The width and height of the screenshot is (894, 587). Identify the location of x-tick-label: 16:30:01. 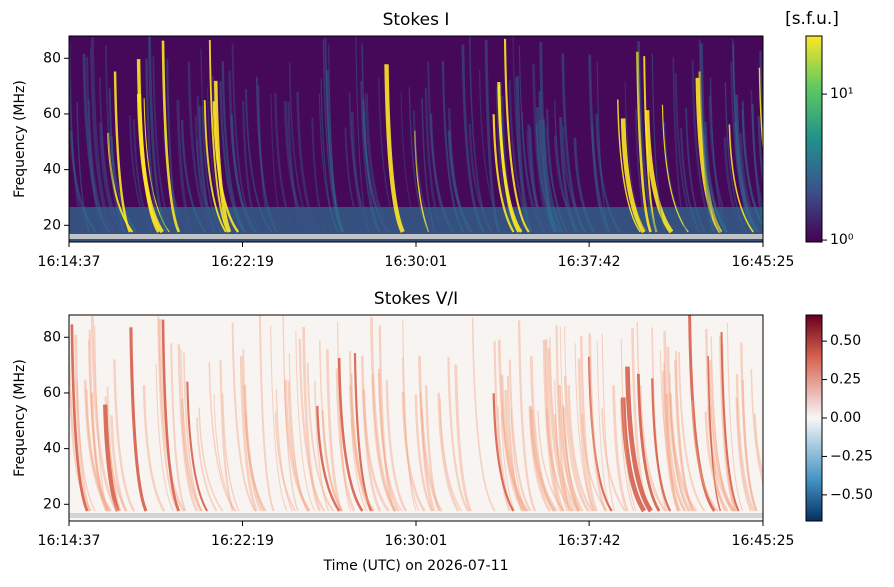
(416, 262).